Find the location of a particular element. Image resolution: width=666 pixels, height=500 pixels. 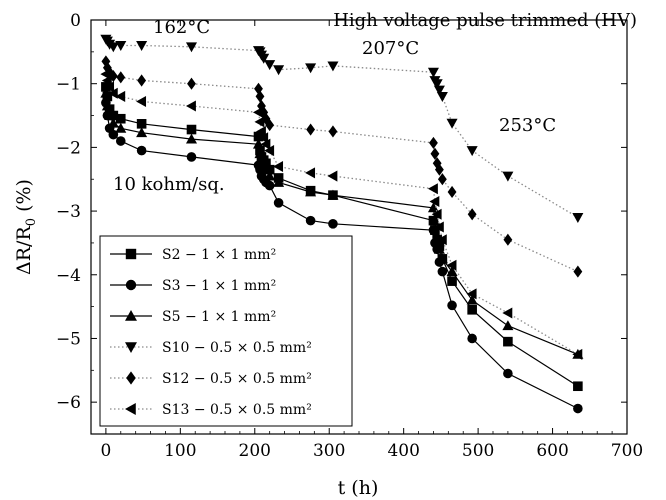

x-axis-title: t (h) is located at coordinates (358, 488).